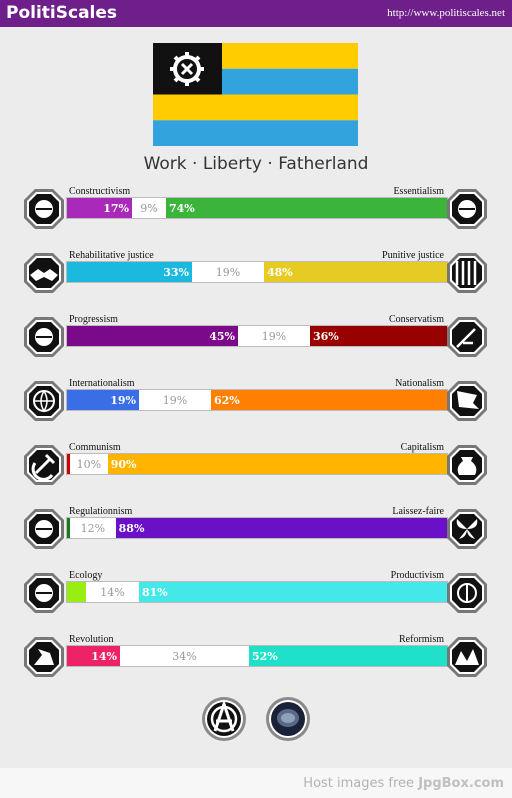  What do you see at coordinates (461, 783) in the screenshot?
I see `host-brand: JpgBox.com` at bounding box center [461, 783].